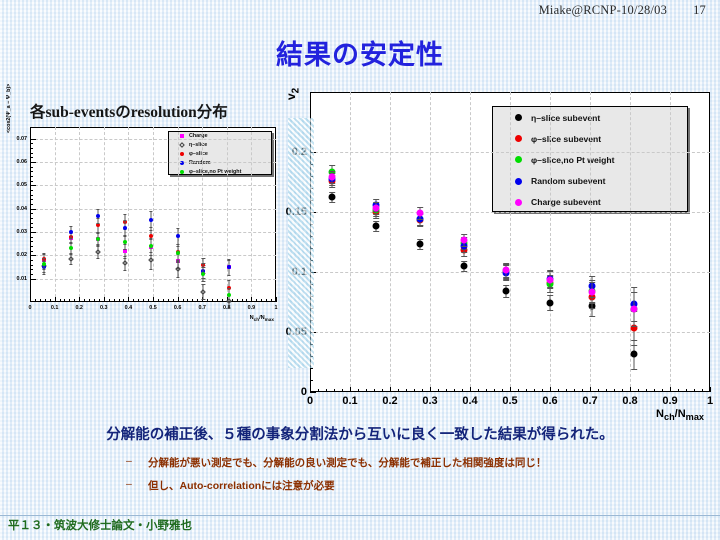 The width and height of the screenshot is (720, 540). What do you see at coordinates (590, 202) in the screenshot?
I see `legend-entry: Charge subevent` at bounding box center [590, 202].